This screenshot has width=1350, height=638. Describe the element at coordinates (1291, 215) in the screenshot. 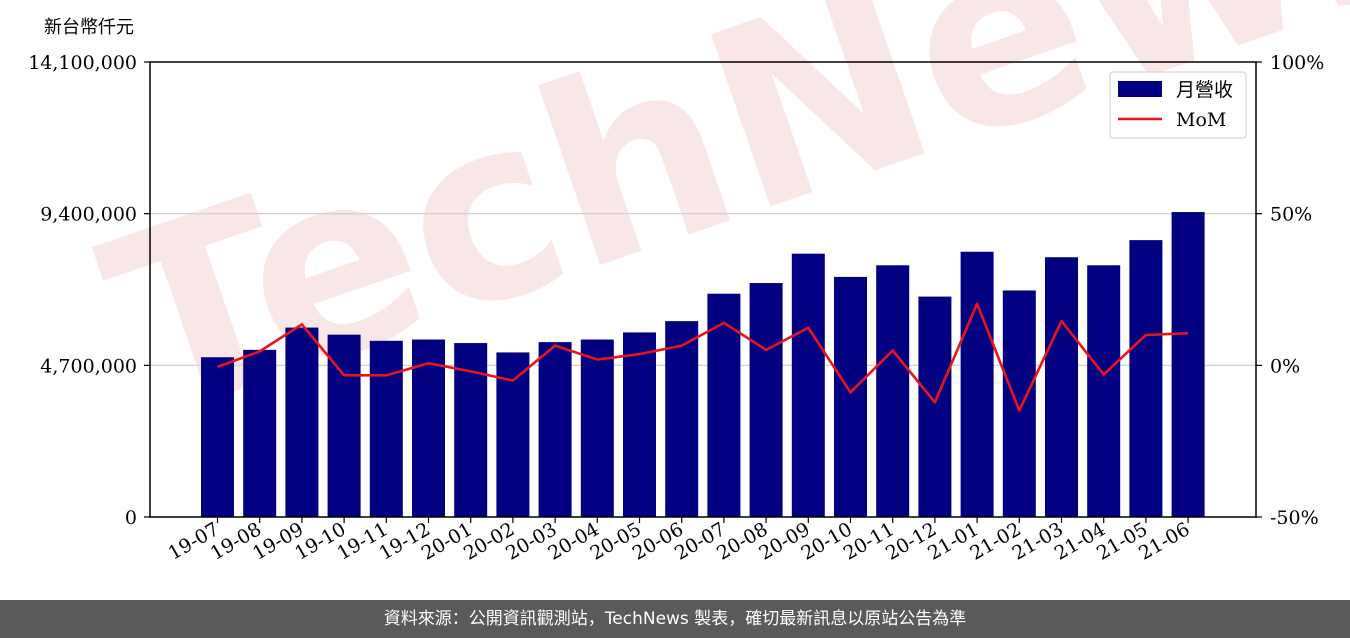

I see `y-right-tick-label: 50%` at that location.